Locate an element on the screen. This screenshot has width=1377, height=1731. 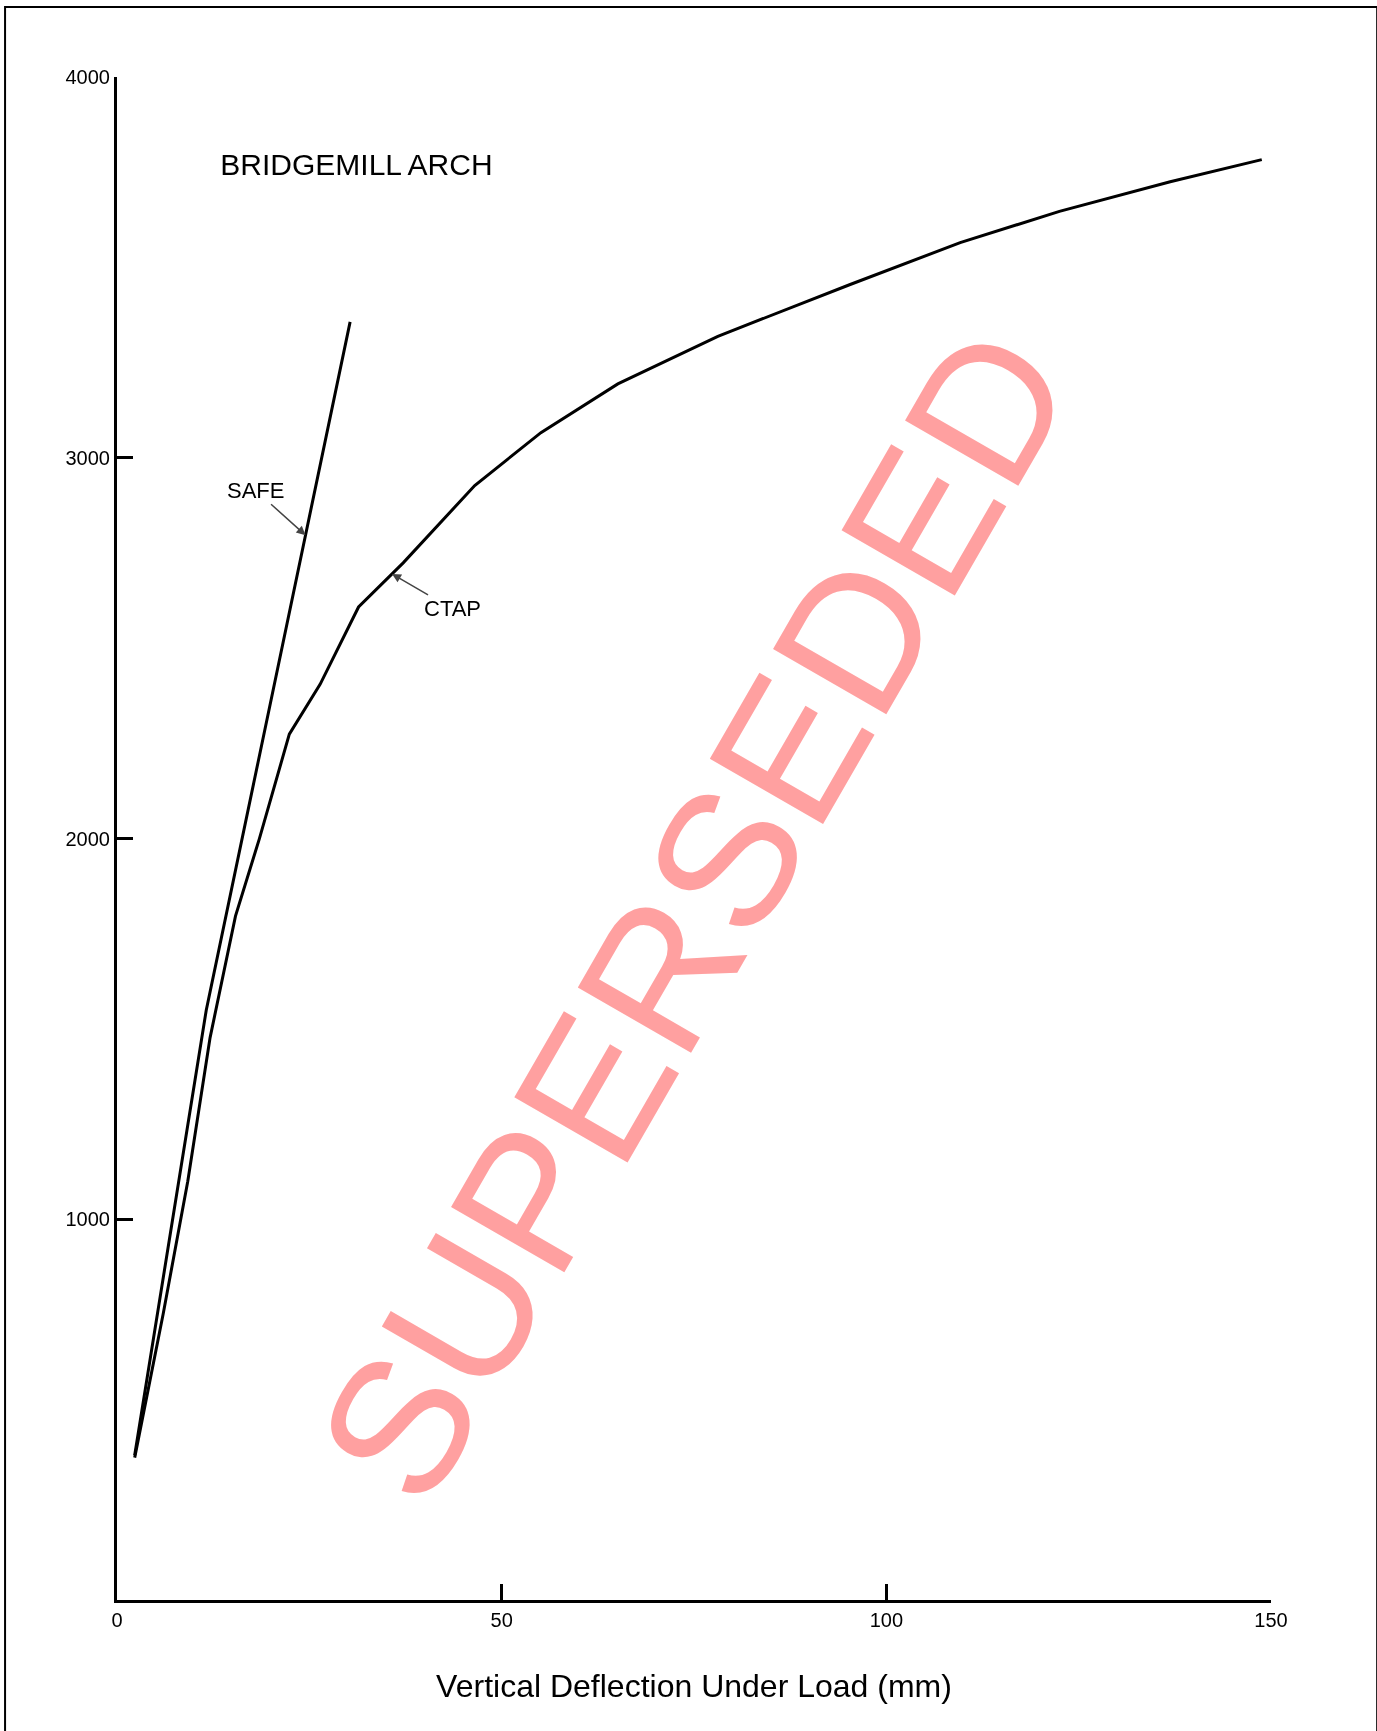
series-label: SAFE is located at coordinates (256, 490).